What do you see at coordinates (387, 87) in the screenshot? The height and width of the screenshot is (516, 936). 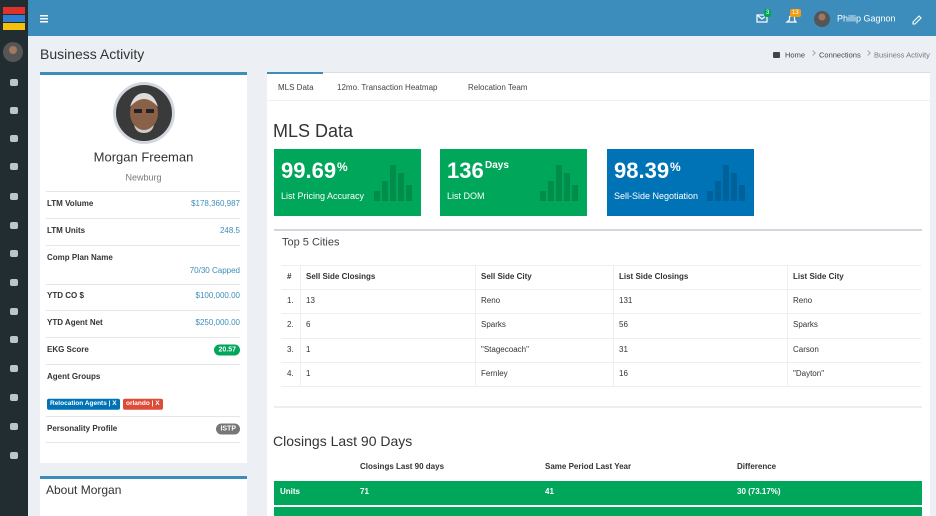 I see `tab: 12mo. Transaction Heatmap` at bounding box center [387, 87].